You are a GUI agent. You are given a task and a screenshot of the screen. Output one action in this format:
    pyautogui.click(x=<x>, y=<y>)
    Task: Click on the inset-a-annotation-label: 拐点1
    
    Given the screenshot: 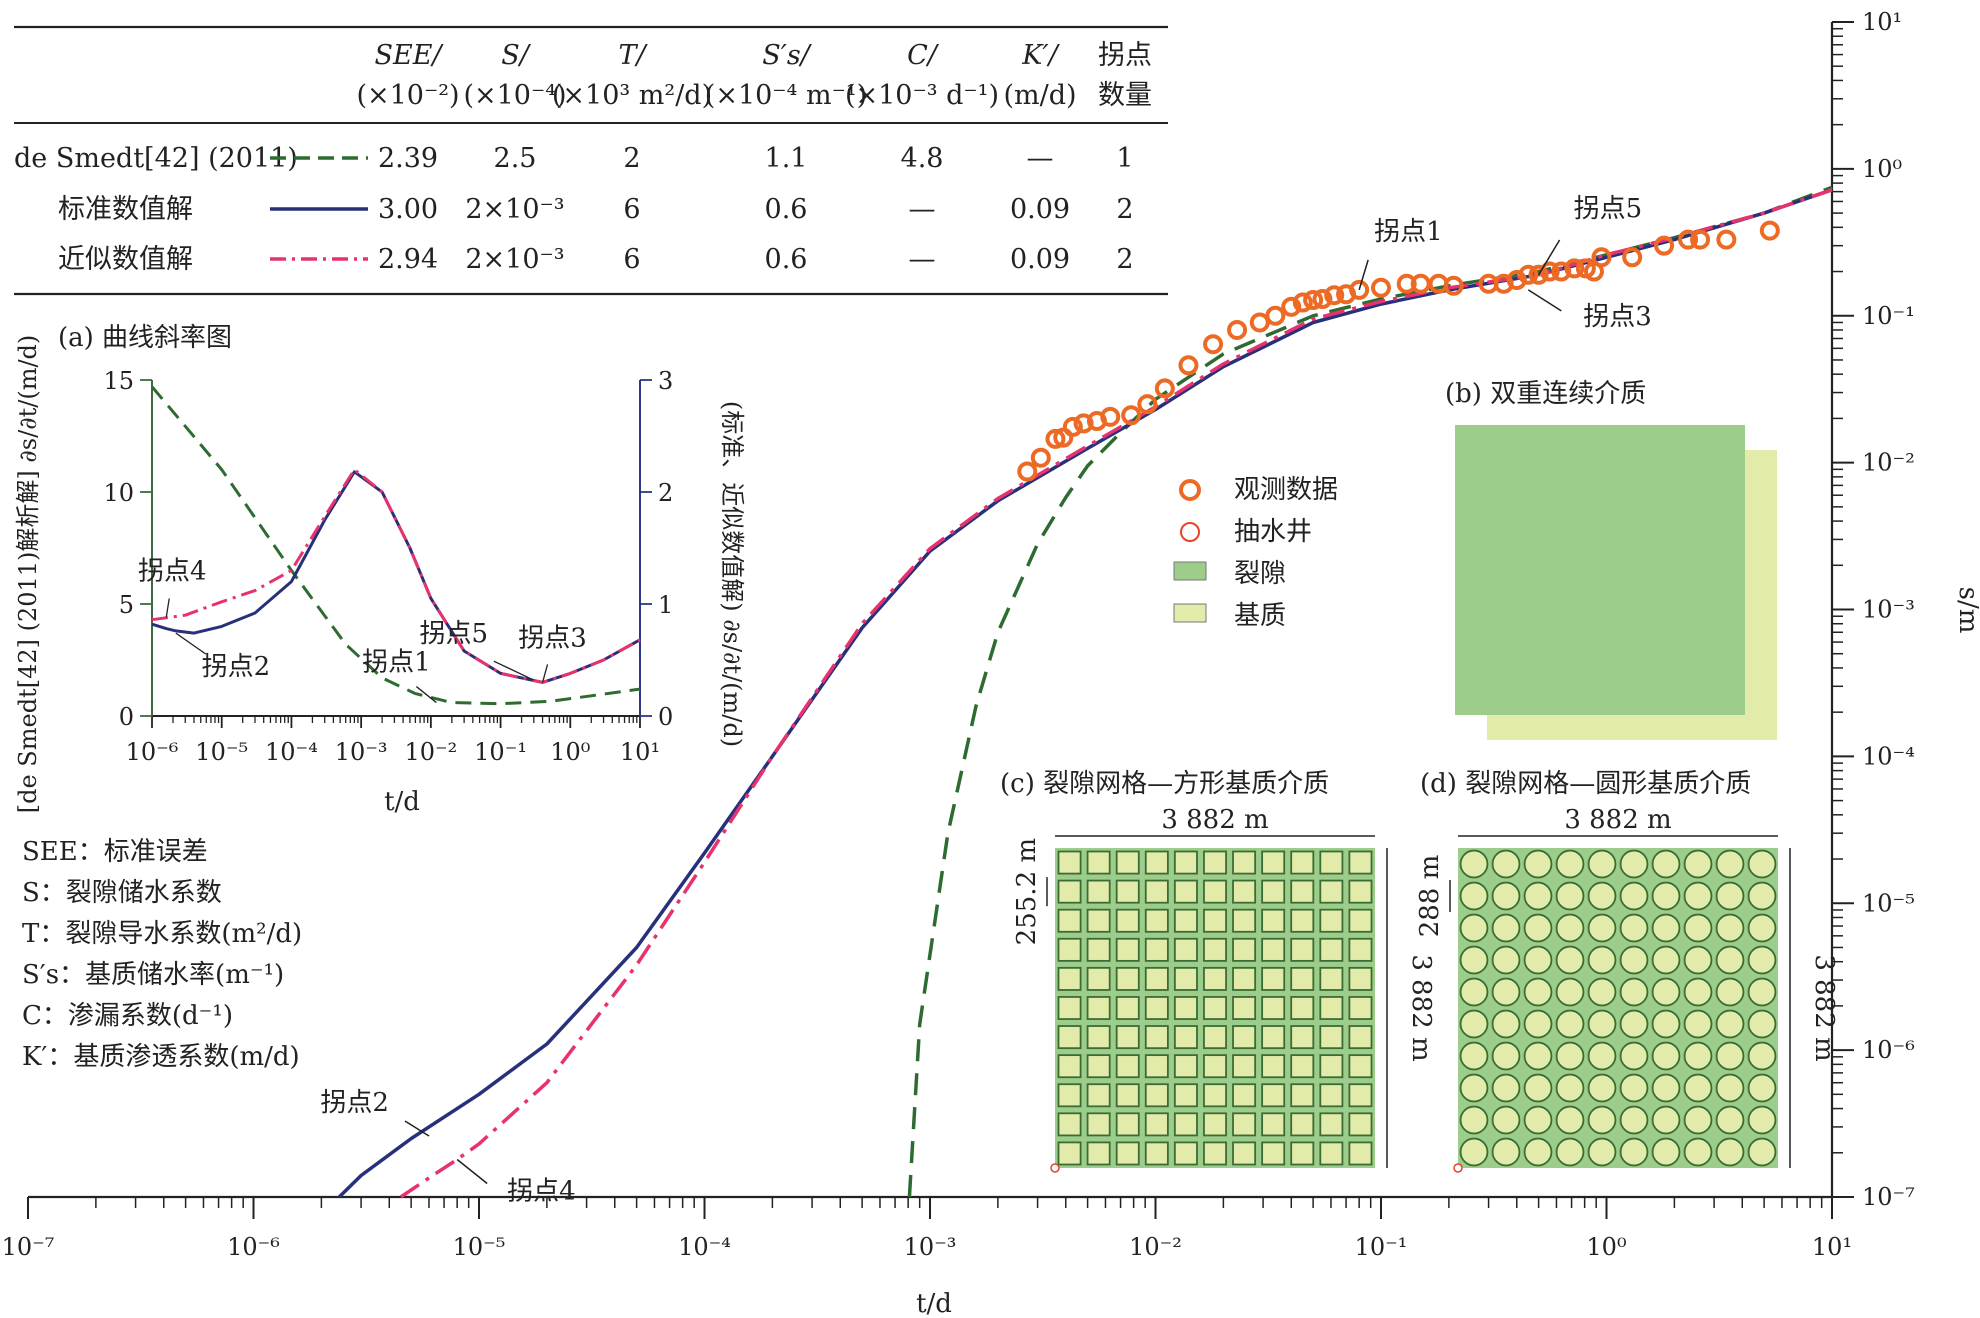 What is the action you would take?
    pyautogui.click(x=396, y=663)
    